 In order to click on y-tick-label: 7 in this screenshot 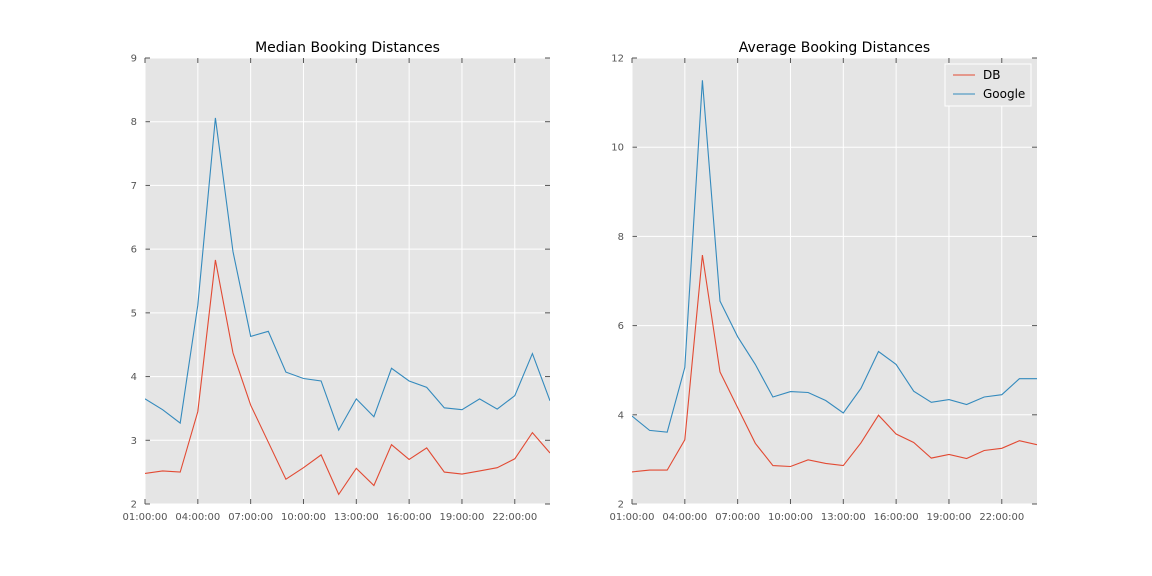, I will do `click(134, 186)`.